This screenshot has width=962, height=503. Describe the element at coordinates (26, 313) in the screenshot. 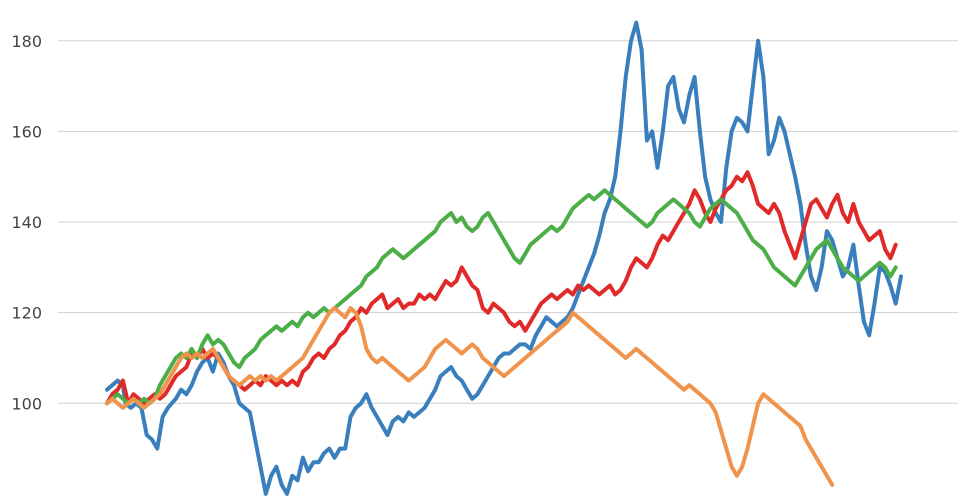

I see `y-tick-label: 120` at that location.